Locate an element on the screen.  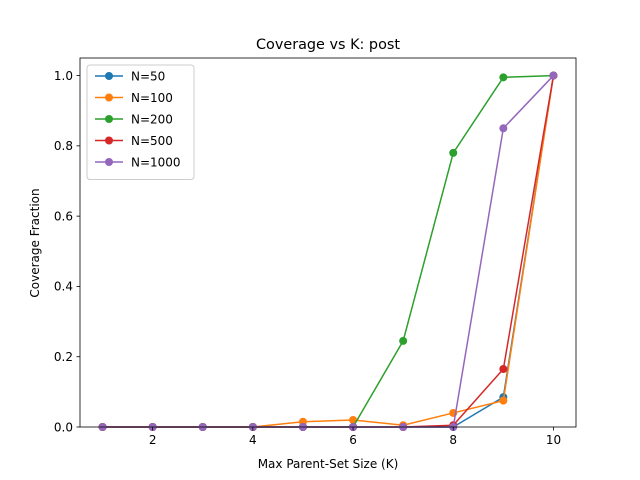
legend-box is located at coordinates (140, 122).